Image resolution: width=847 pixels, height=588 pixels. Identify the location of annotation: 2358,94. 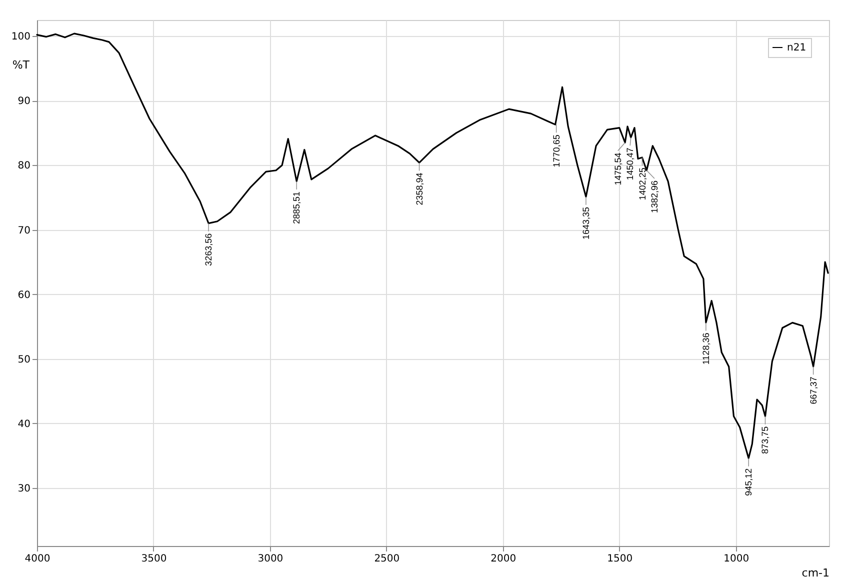
(419, 189).